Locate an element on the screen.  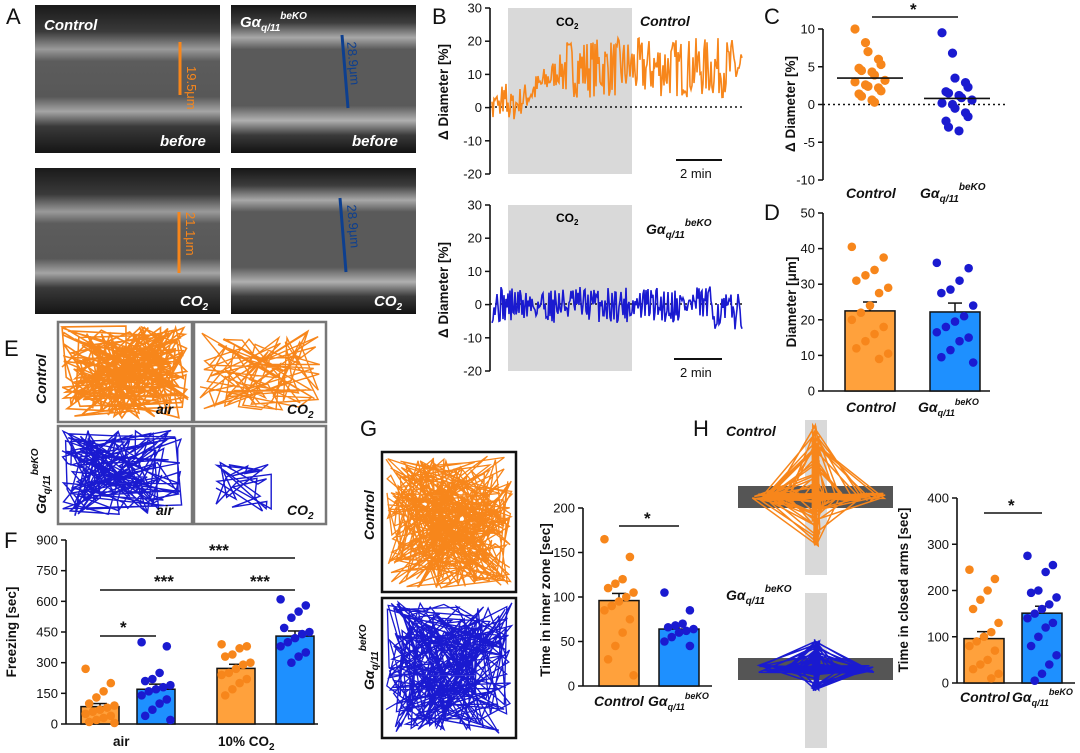
panel-d-letter: D is located at coordinates (772, 212).